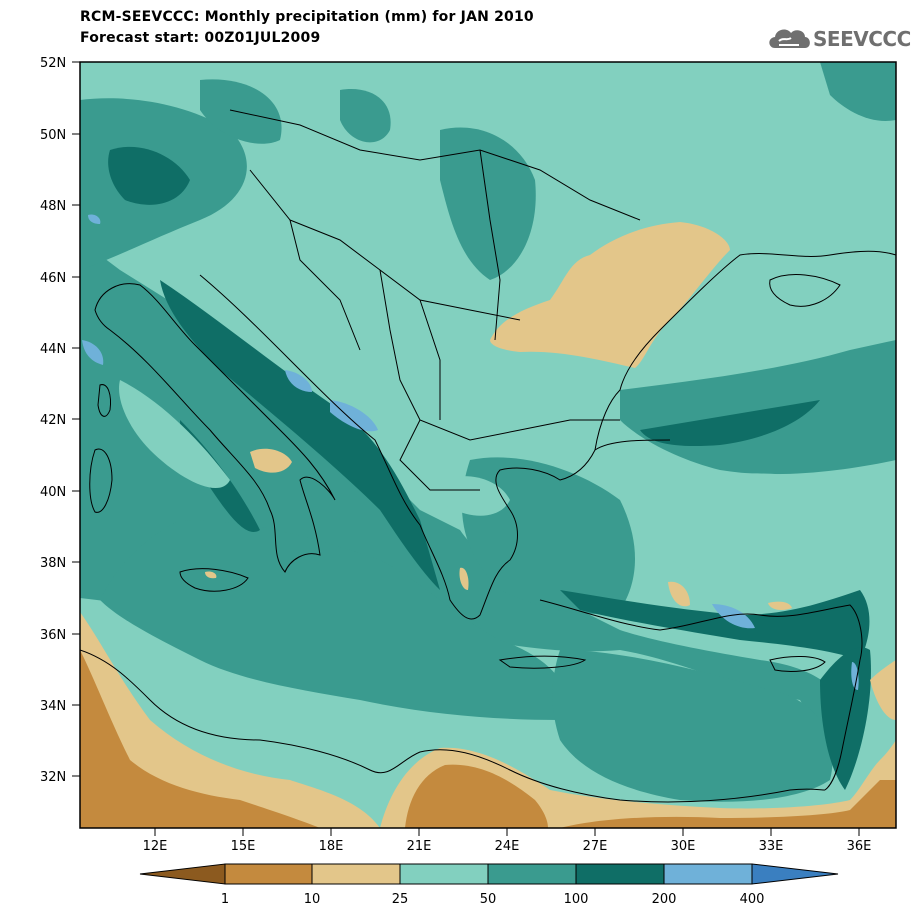 This screenshot has height=920, width=913. I want to click on wet-region-eastern-med, so click(692, 726).